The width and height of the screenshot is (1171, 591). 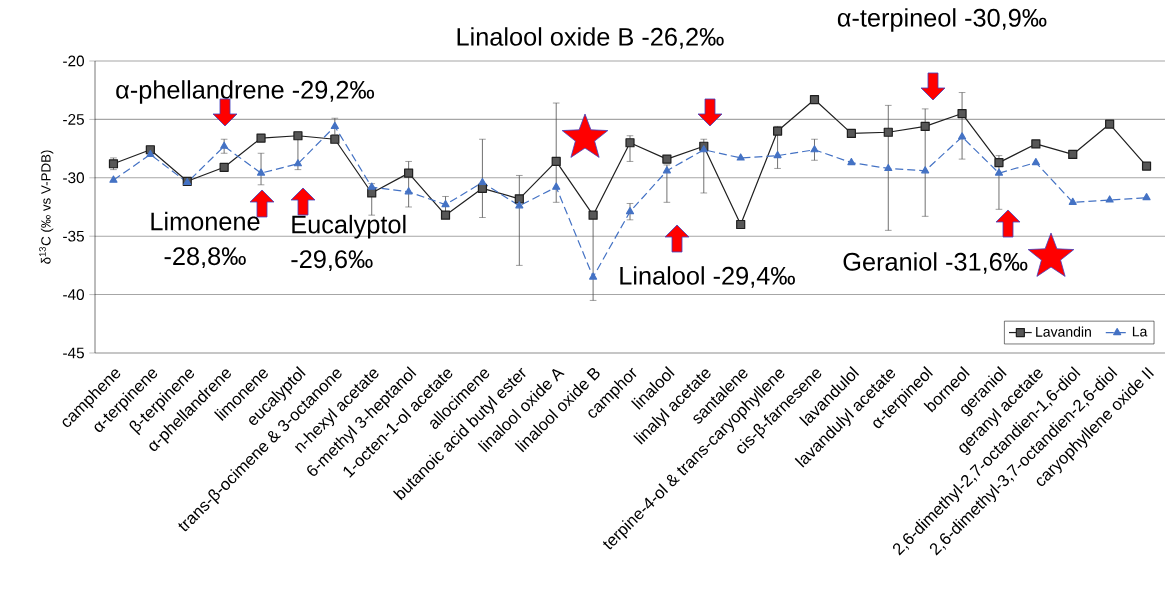 I want to click on y-tick-label: -30, so click(x=73, y=178).